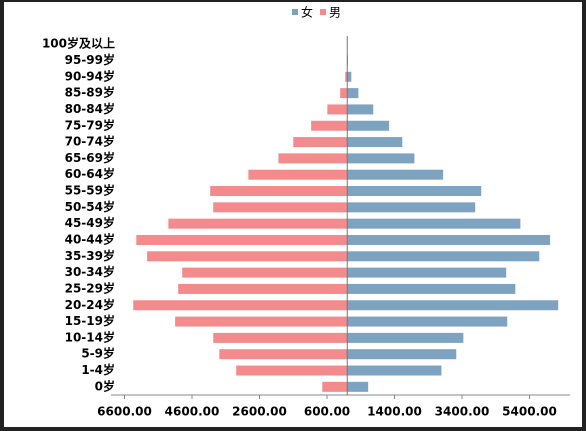  Describe the element at coordinates (105, 385) in the screenshot. I see `y-tick-label: 0岁` at that location.